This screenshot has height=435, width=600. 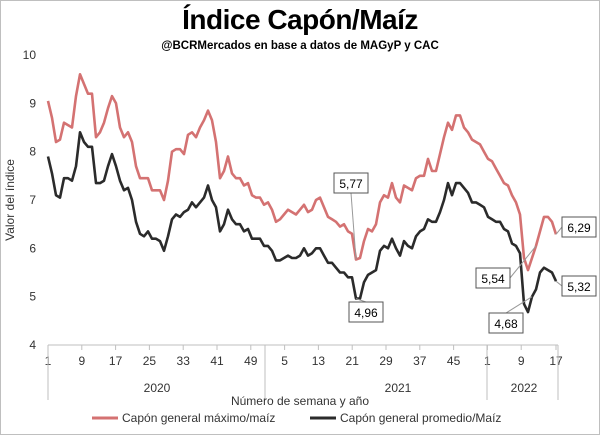 What do you see at coordinates (284, 361) in the screenshot?
I see `x-tick-label: 5` at bounding box center [284, 361].